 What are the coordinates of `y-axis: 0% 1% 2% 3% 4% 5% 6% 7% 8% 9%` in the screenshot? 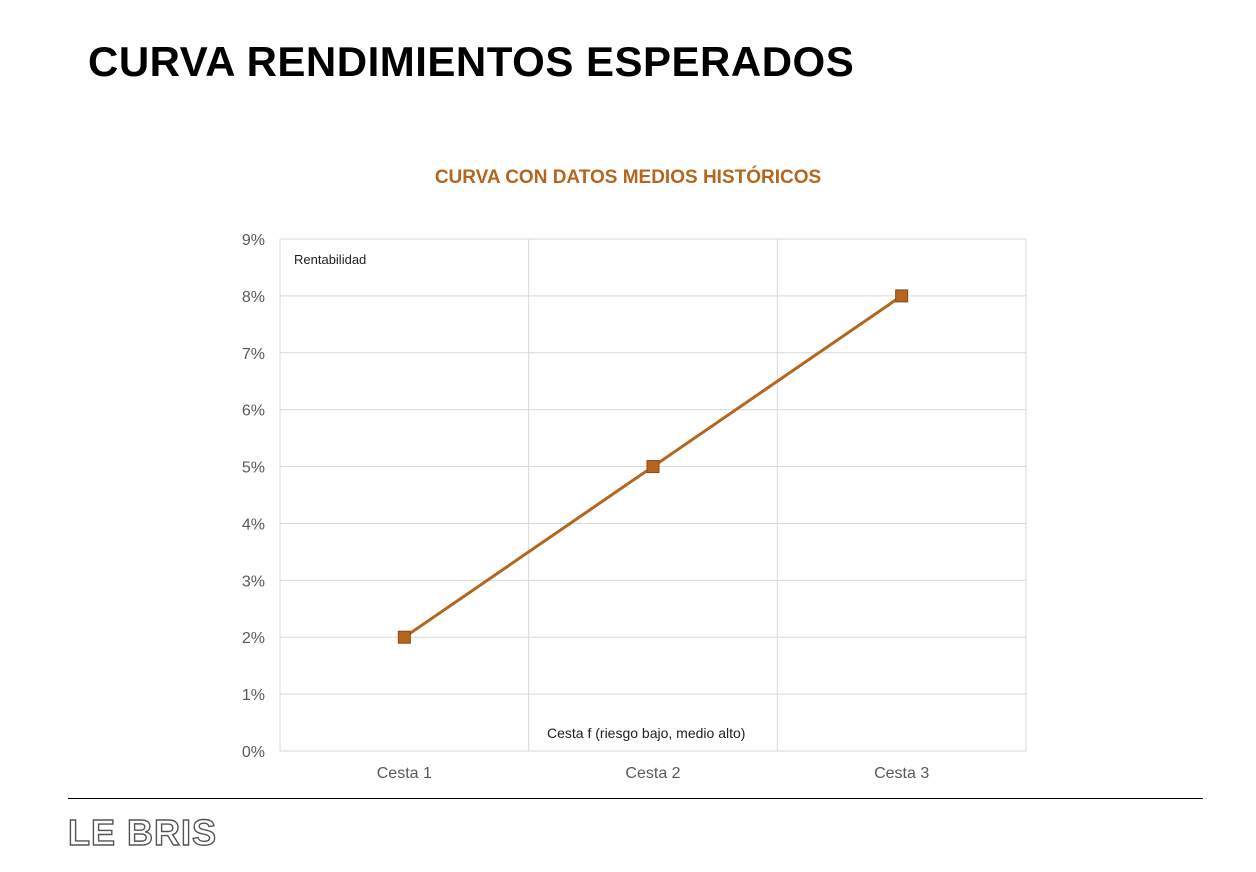 It's located at (253, 496).